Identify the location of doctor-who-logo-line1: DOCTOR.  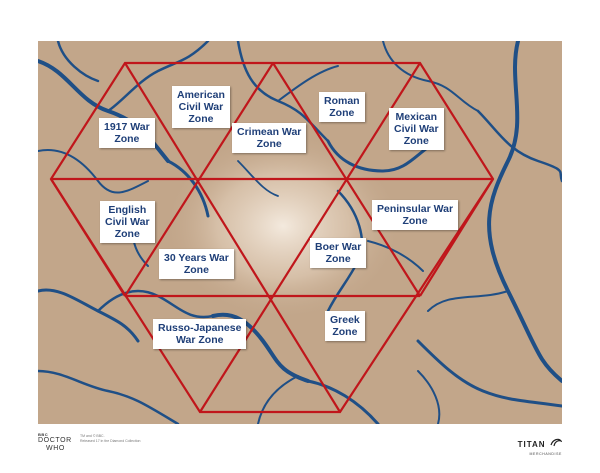
(55, 440).